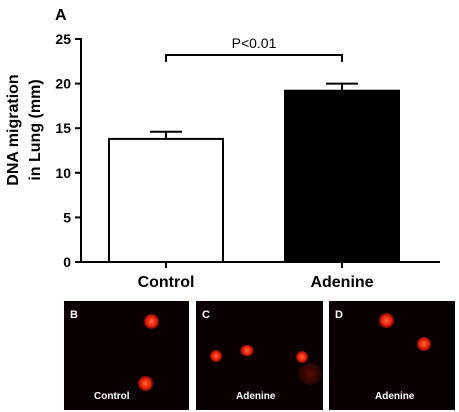  Describe the element at coordinates (112, 396) in the screenshot. I see `micrograph-b-caption: Control` at that location.